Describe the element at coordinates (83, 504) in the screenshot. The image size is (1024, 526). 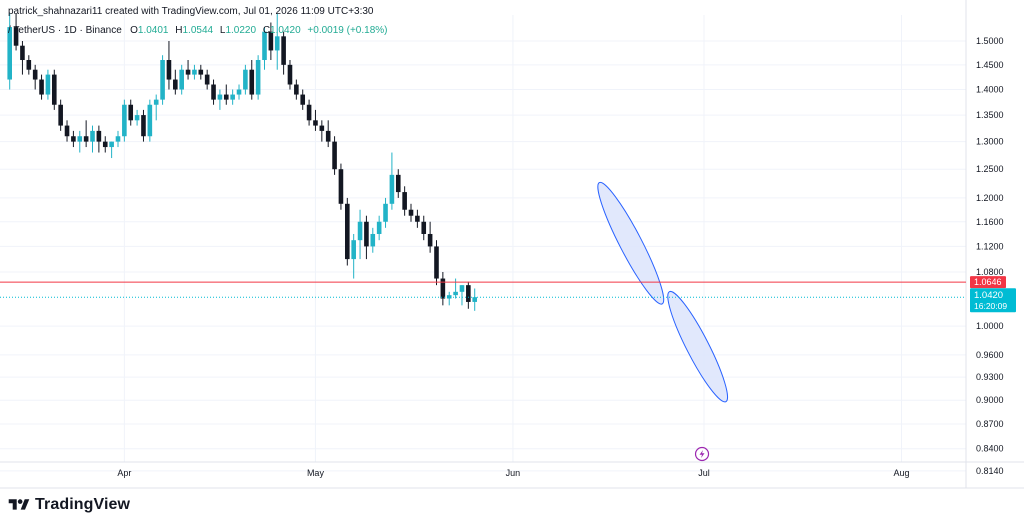
I see `brand-name: TradingView` at that location.